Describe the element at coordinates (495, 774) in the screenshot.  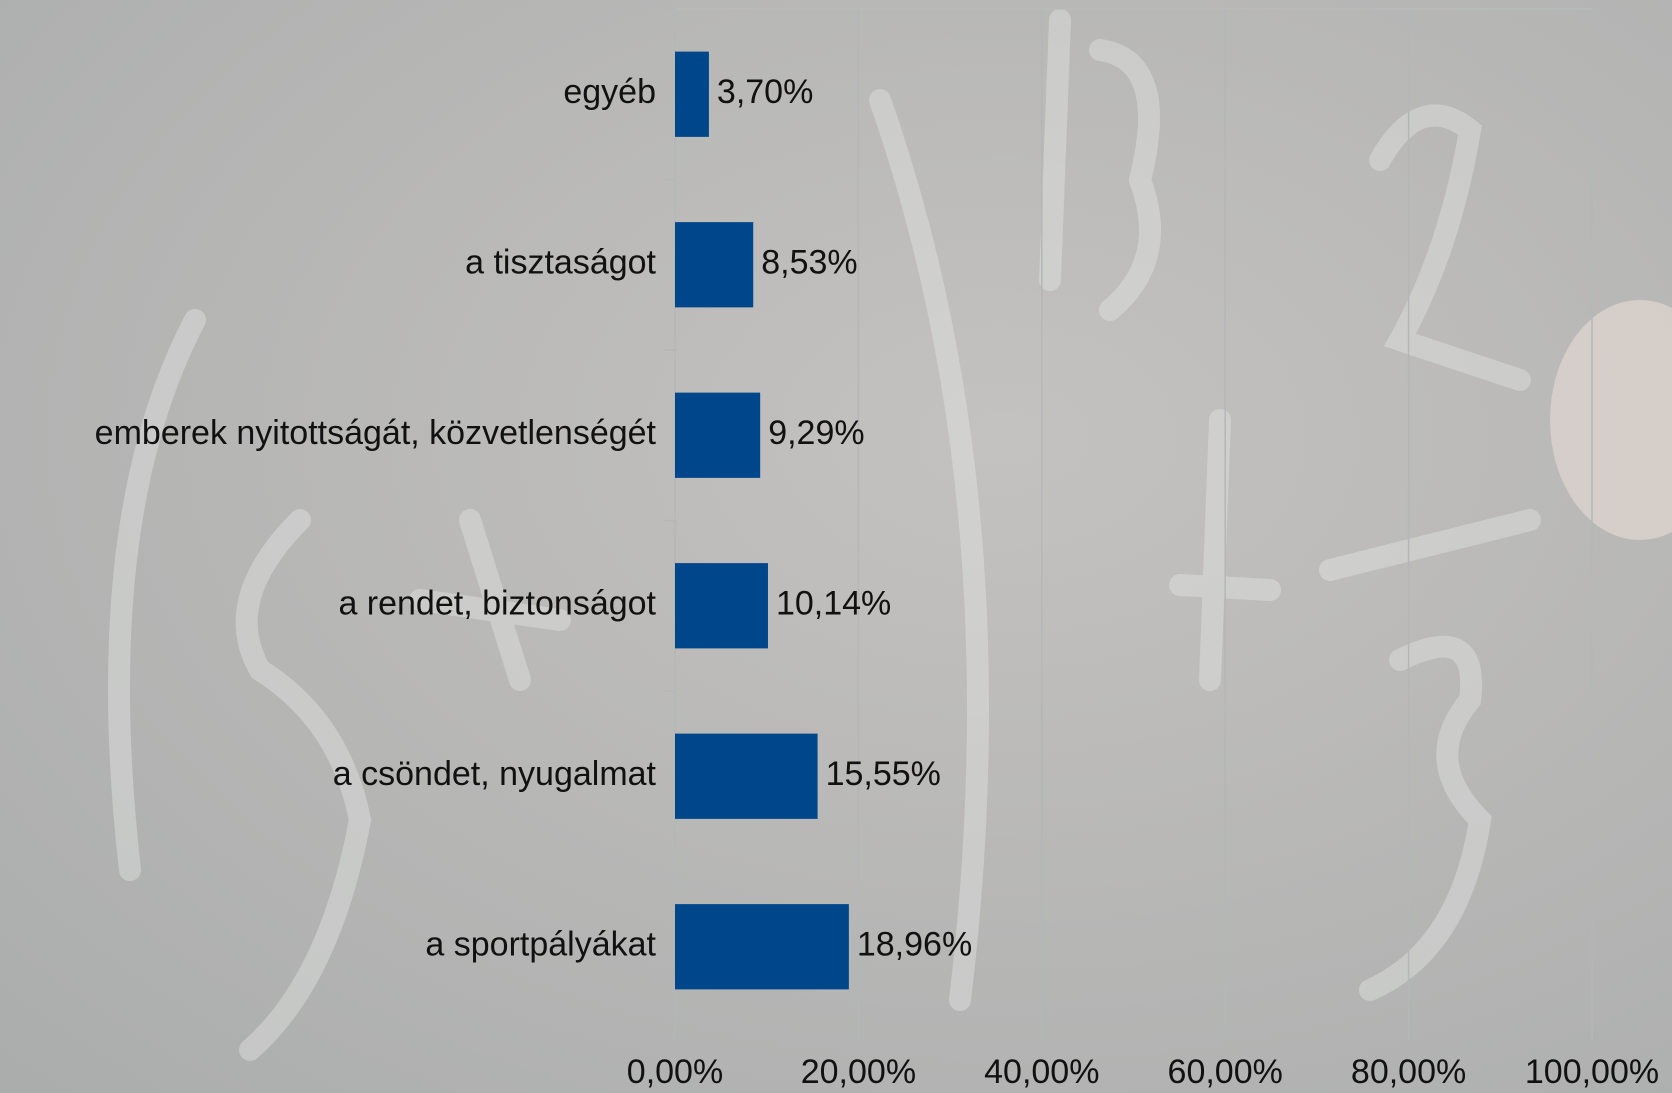
I see `y-tick-label: a csöndet, nyugalmat` at that location.